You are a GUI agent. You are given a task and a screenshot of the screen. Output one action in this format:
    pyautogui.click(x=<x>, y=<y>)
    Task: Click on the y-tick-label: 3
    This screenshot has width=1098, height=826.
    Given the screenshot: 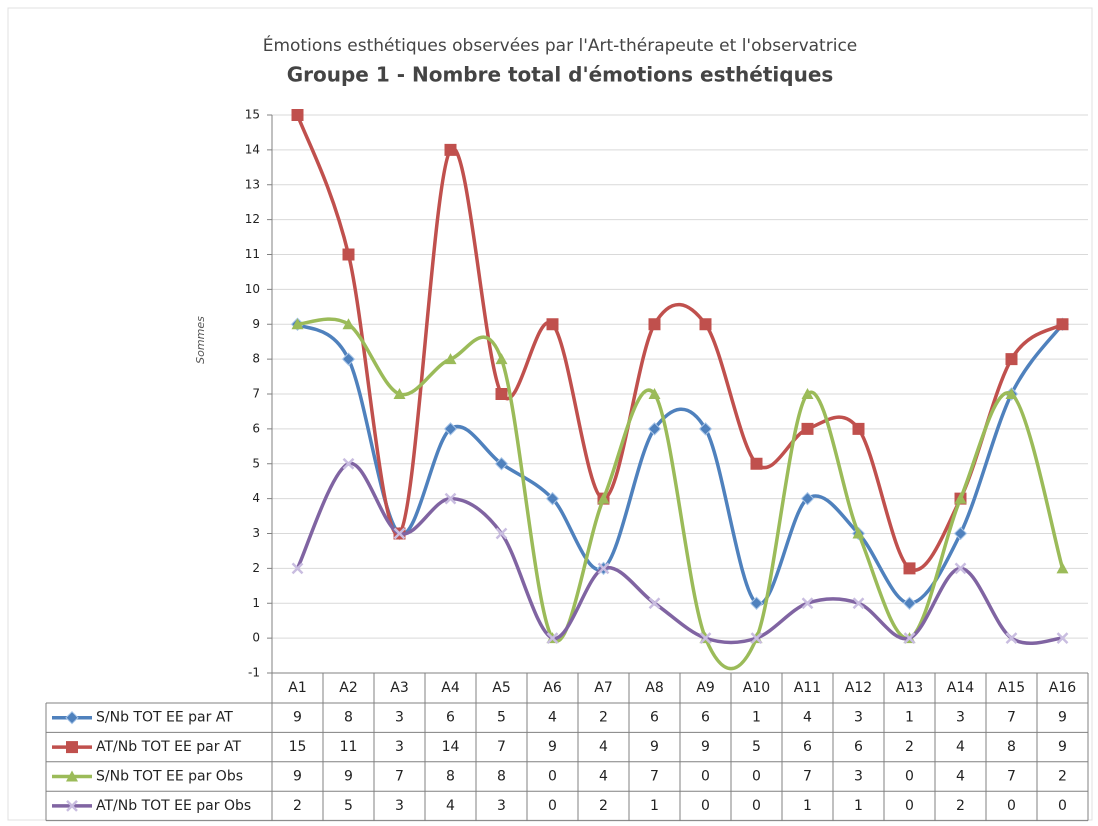 What is the action you would take?
    pyautogui.click(x=256, y=533)
    